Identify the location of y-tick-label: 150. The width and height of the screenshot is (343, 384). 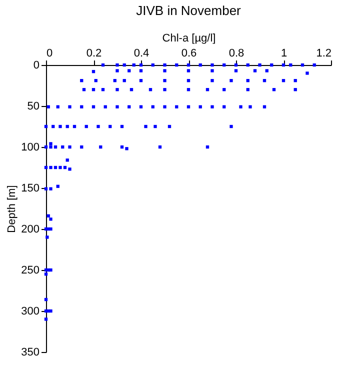
(30, 188).